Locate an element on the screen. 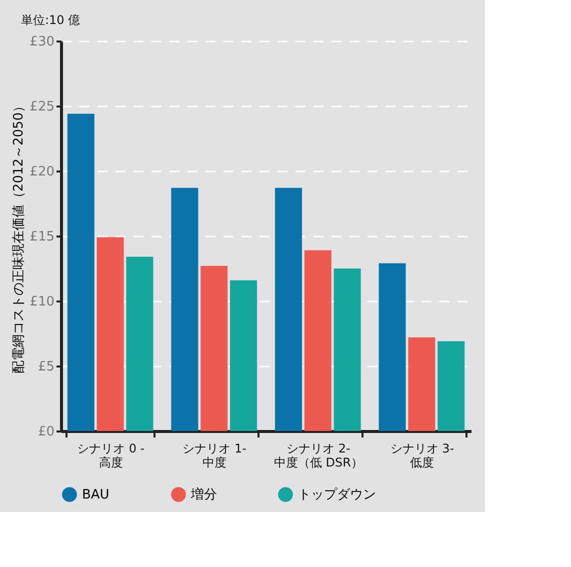 This screenshot has height=567, width=571. y-tick-label: £30 is located at coordinates (42, 42).